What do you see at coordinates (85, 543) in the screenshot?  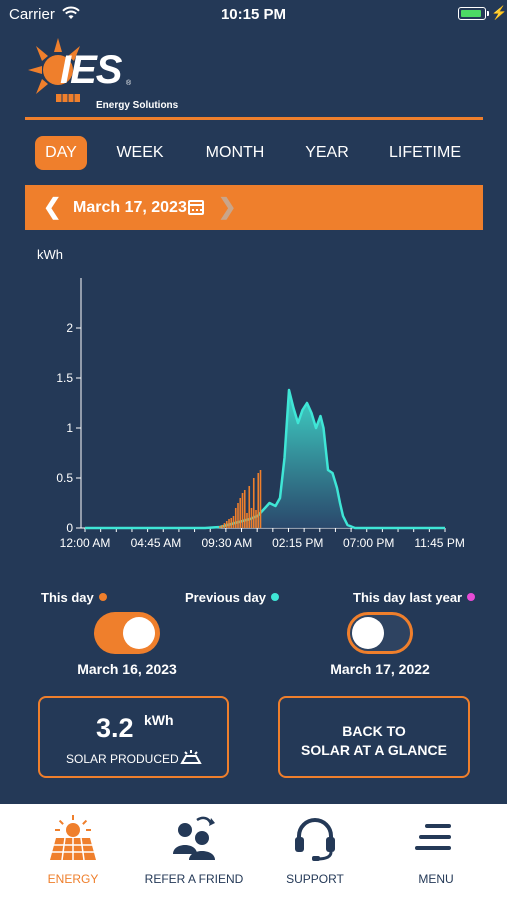 I see `x-tick-label: 12:00 AM` at bounding box center [85, 543].